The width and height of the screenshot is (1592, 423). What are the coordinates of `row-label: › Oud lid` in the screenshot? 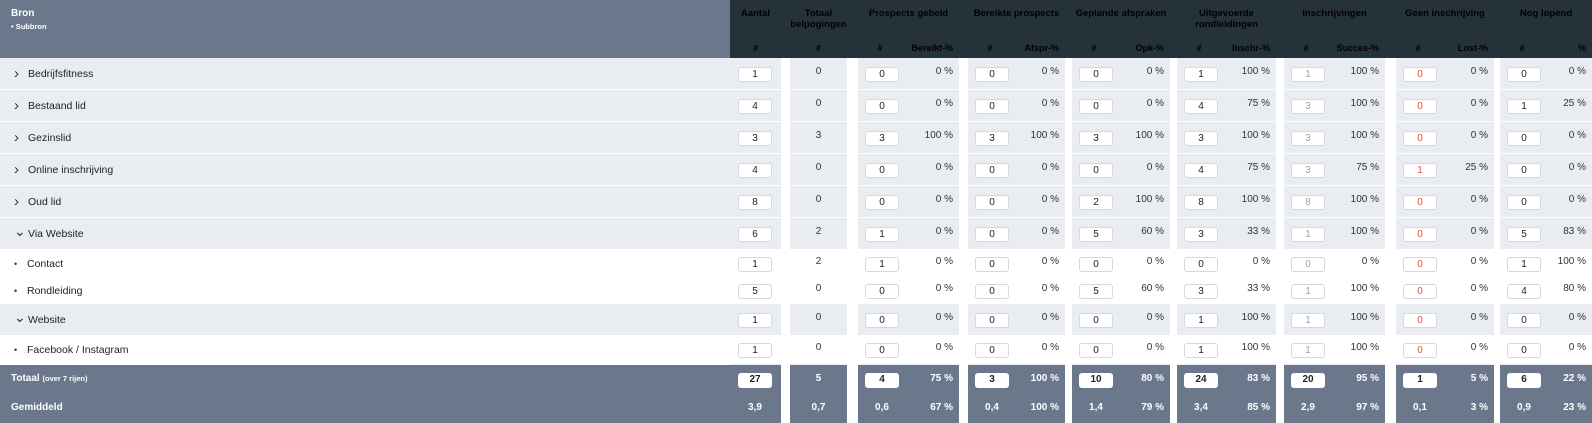 It's located at (37, 201).